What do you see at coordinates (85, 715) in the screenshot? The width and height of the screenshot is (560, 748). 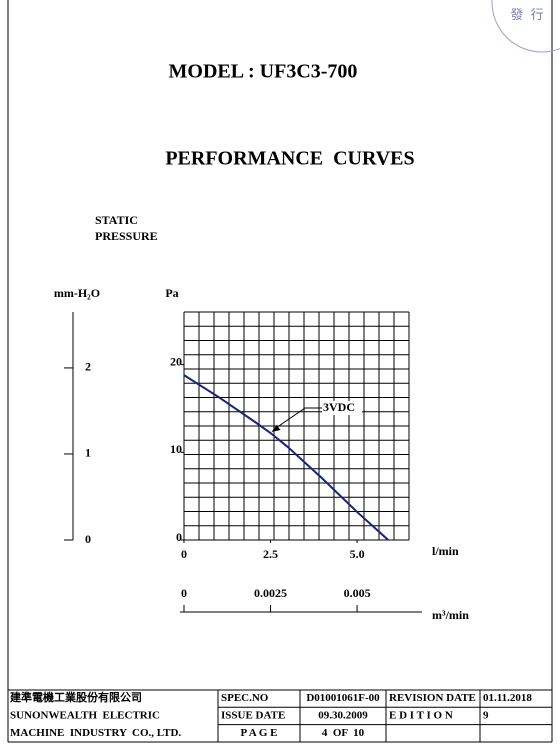 I see `company: SUNONWEALTH ELECTRIC` at bounding box center [85, 715].